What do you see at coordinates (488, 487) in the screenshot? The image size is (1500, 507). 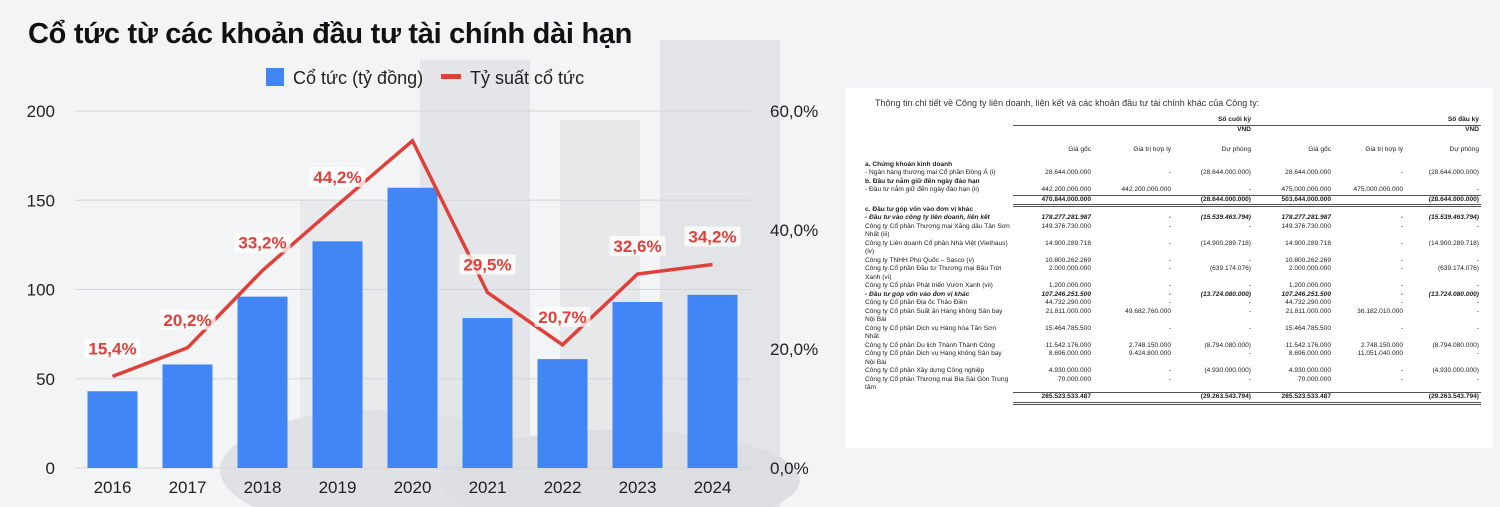 I see `x-tick-label: 2021` at bounding box center [488, 487].